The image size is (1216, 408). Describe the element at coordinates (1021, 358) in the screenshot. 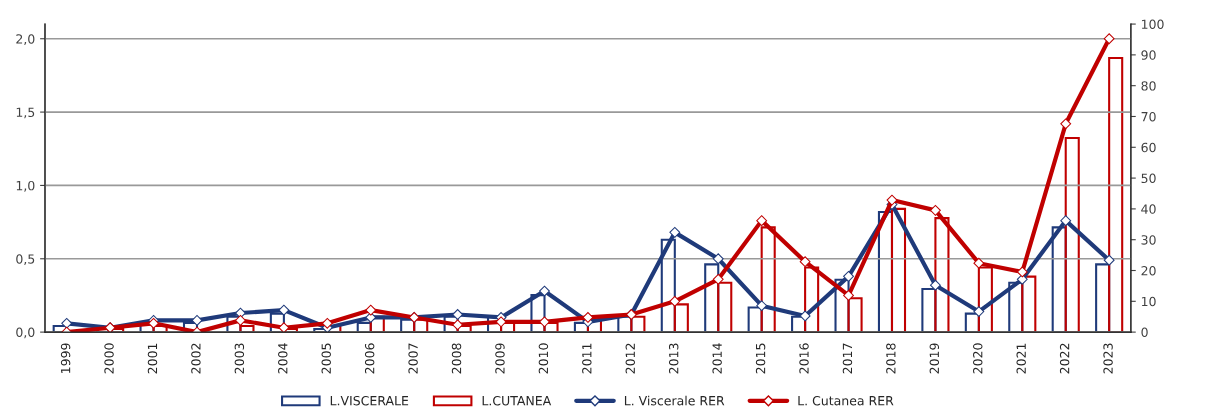

I see `x-tick-label: 2021` at that location.